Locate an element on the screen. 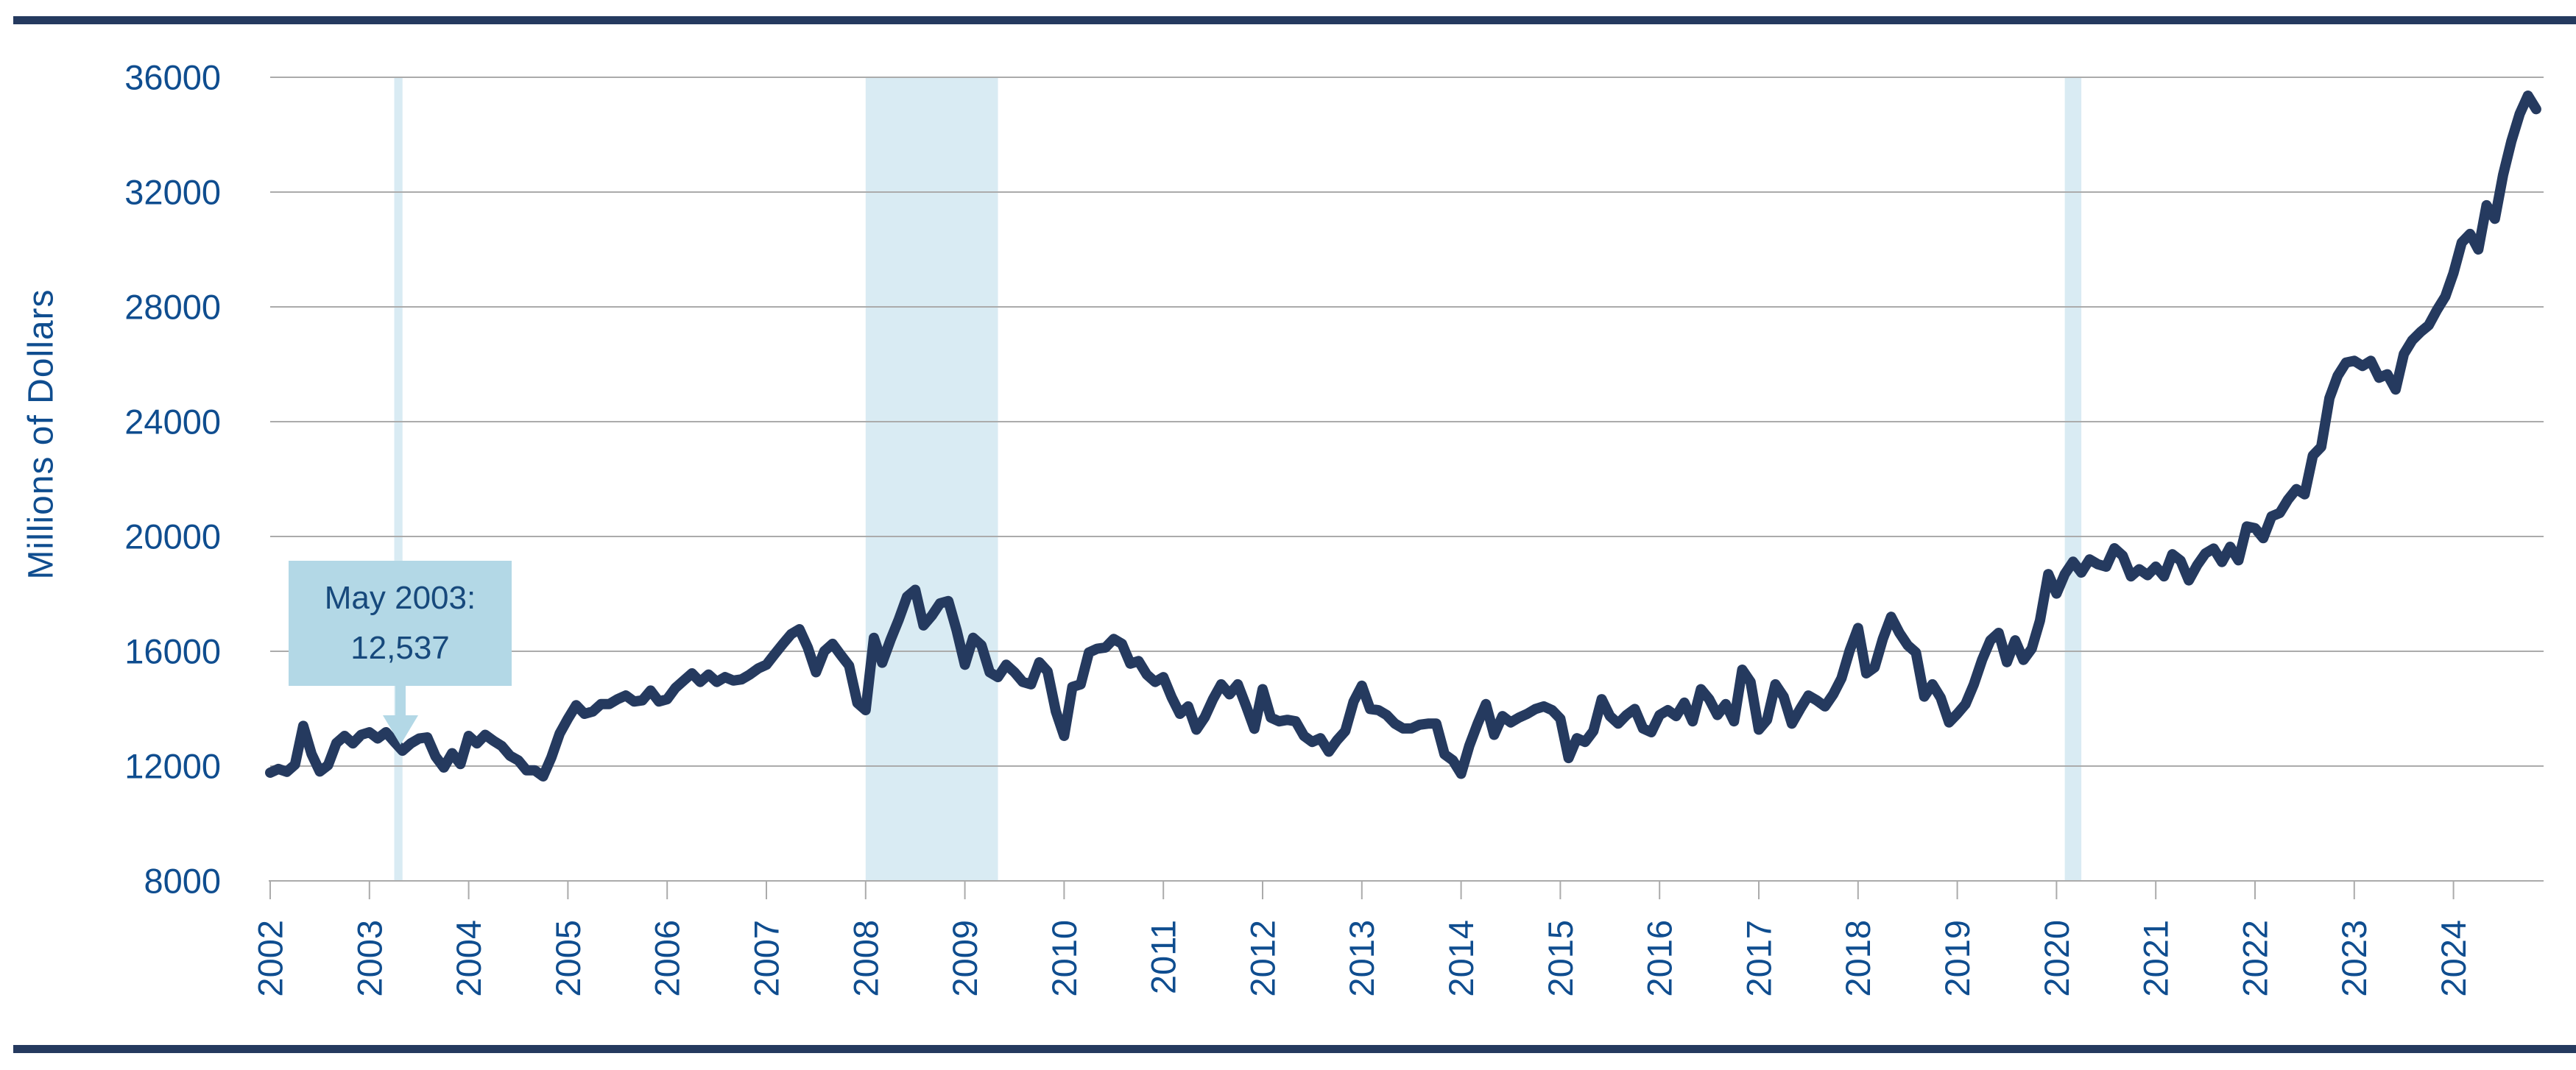  annotation-line2: 12,537 is located at coordinates (400, 648).